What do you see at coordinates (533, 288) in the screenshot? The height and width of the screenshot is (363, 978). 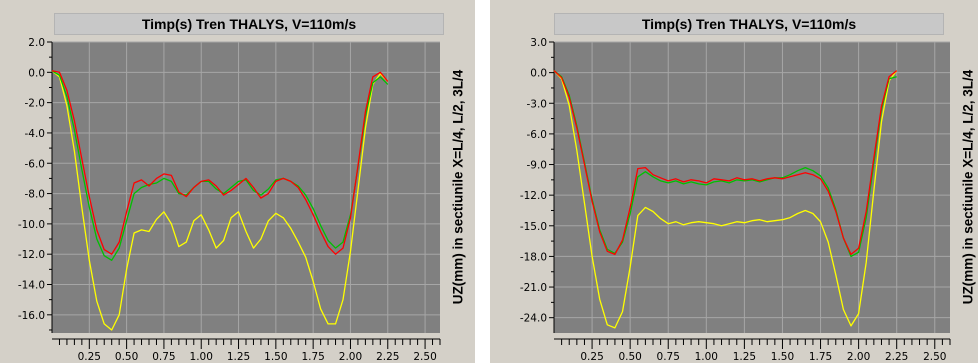 I see `y-tick-label: -21.0` at bounding box center [533, 288].